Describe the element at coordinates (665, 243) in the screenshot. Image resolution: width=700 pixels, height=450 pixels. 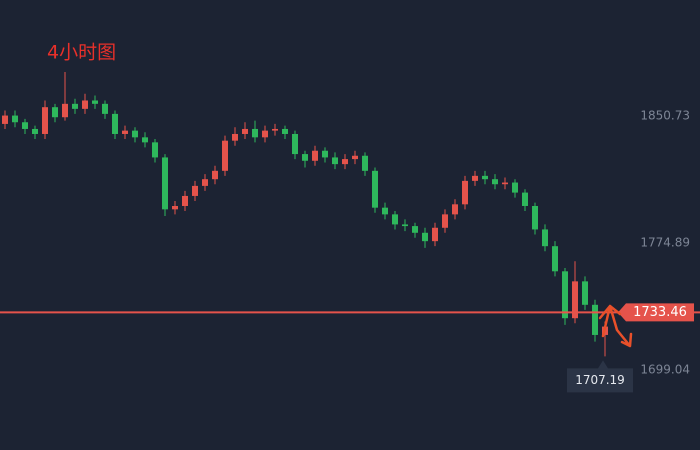
I see `y-tick-label: 1774.89` at that location.